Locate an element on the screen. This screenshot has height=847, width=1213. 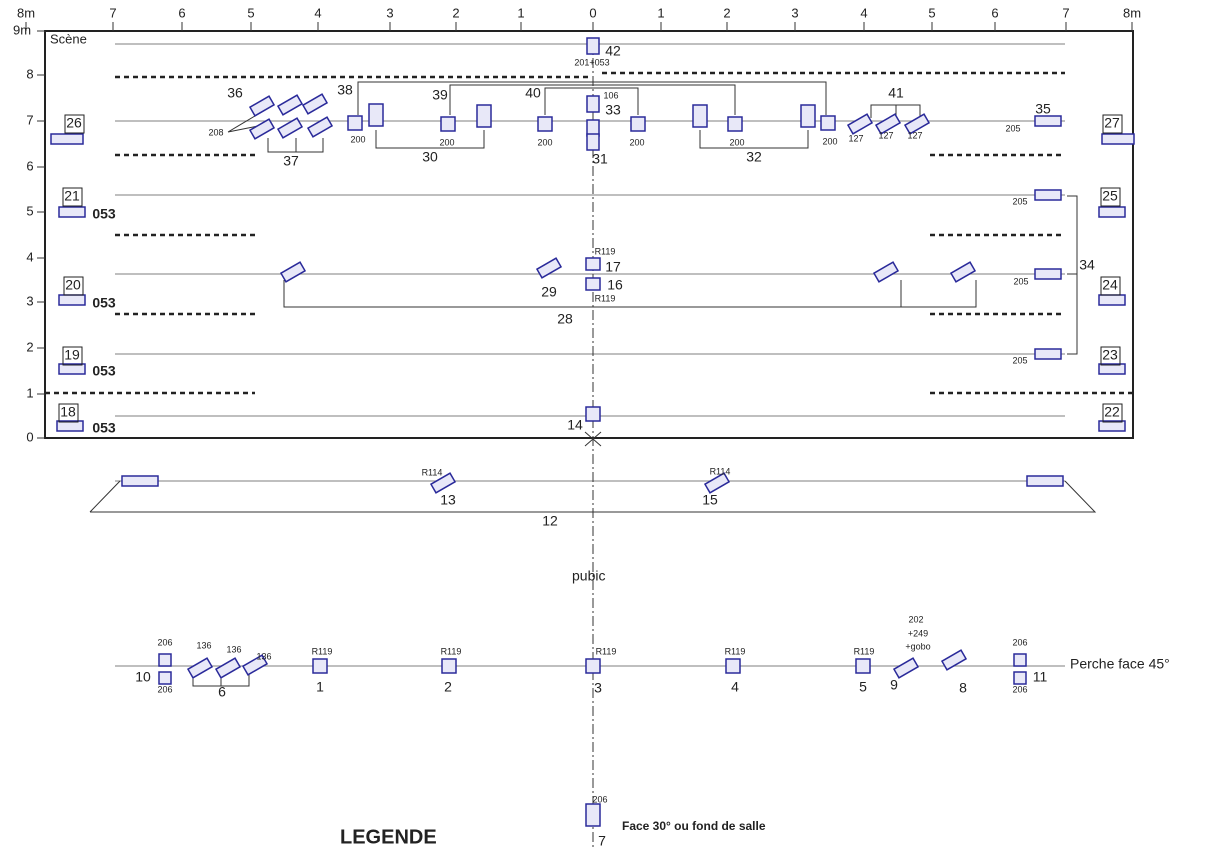
gel-code: +gobo is located at coordinates (917, 646).